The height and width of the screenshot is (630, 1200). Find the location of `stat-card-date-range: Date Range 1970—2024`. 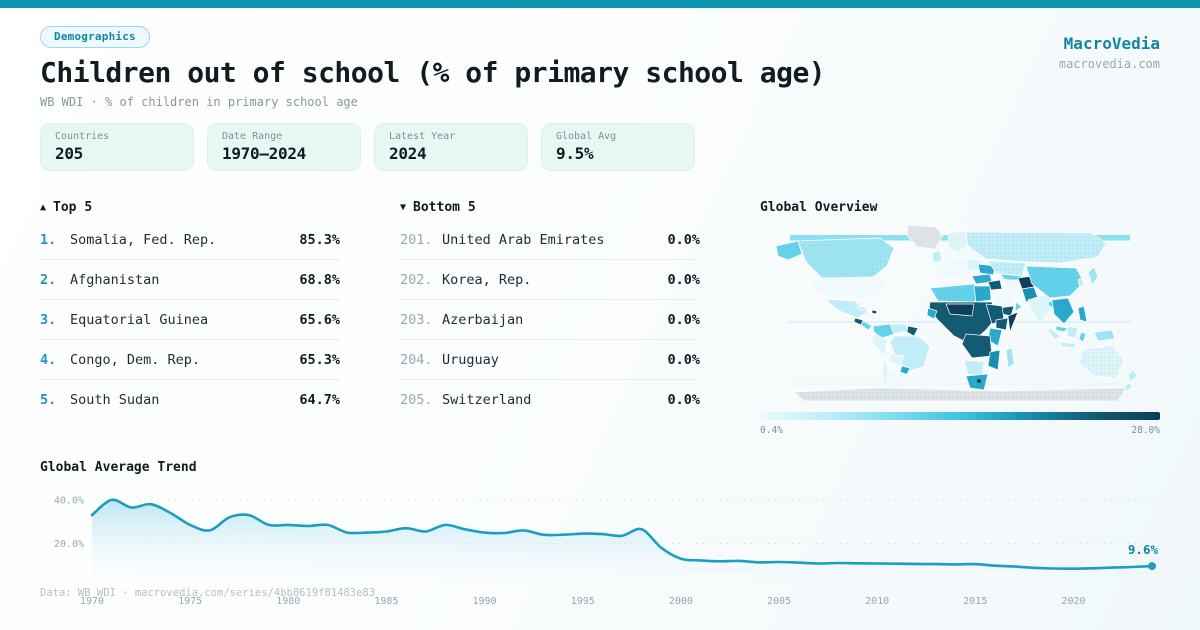

stat-card-date-range: Date Range 1970—2024 is located at coordinates (284, 147).